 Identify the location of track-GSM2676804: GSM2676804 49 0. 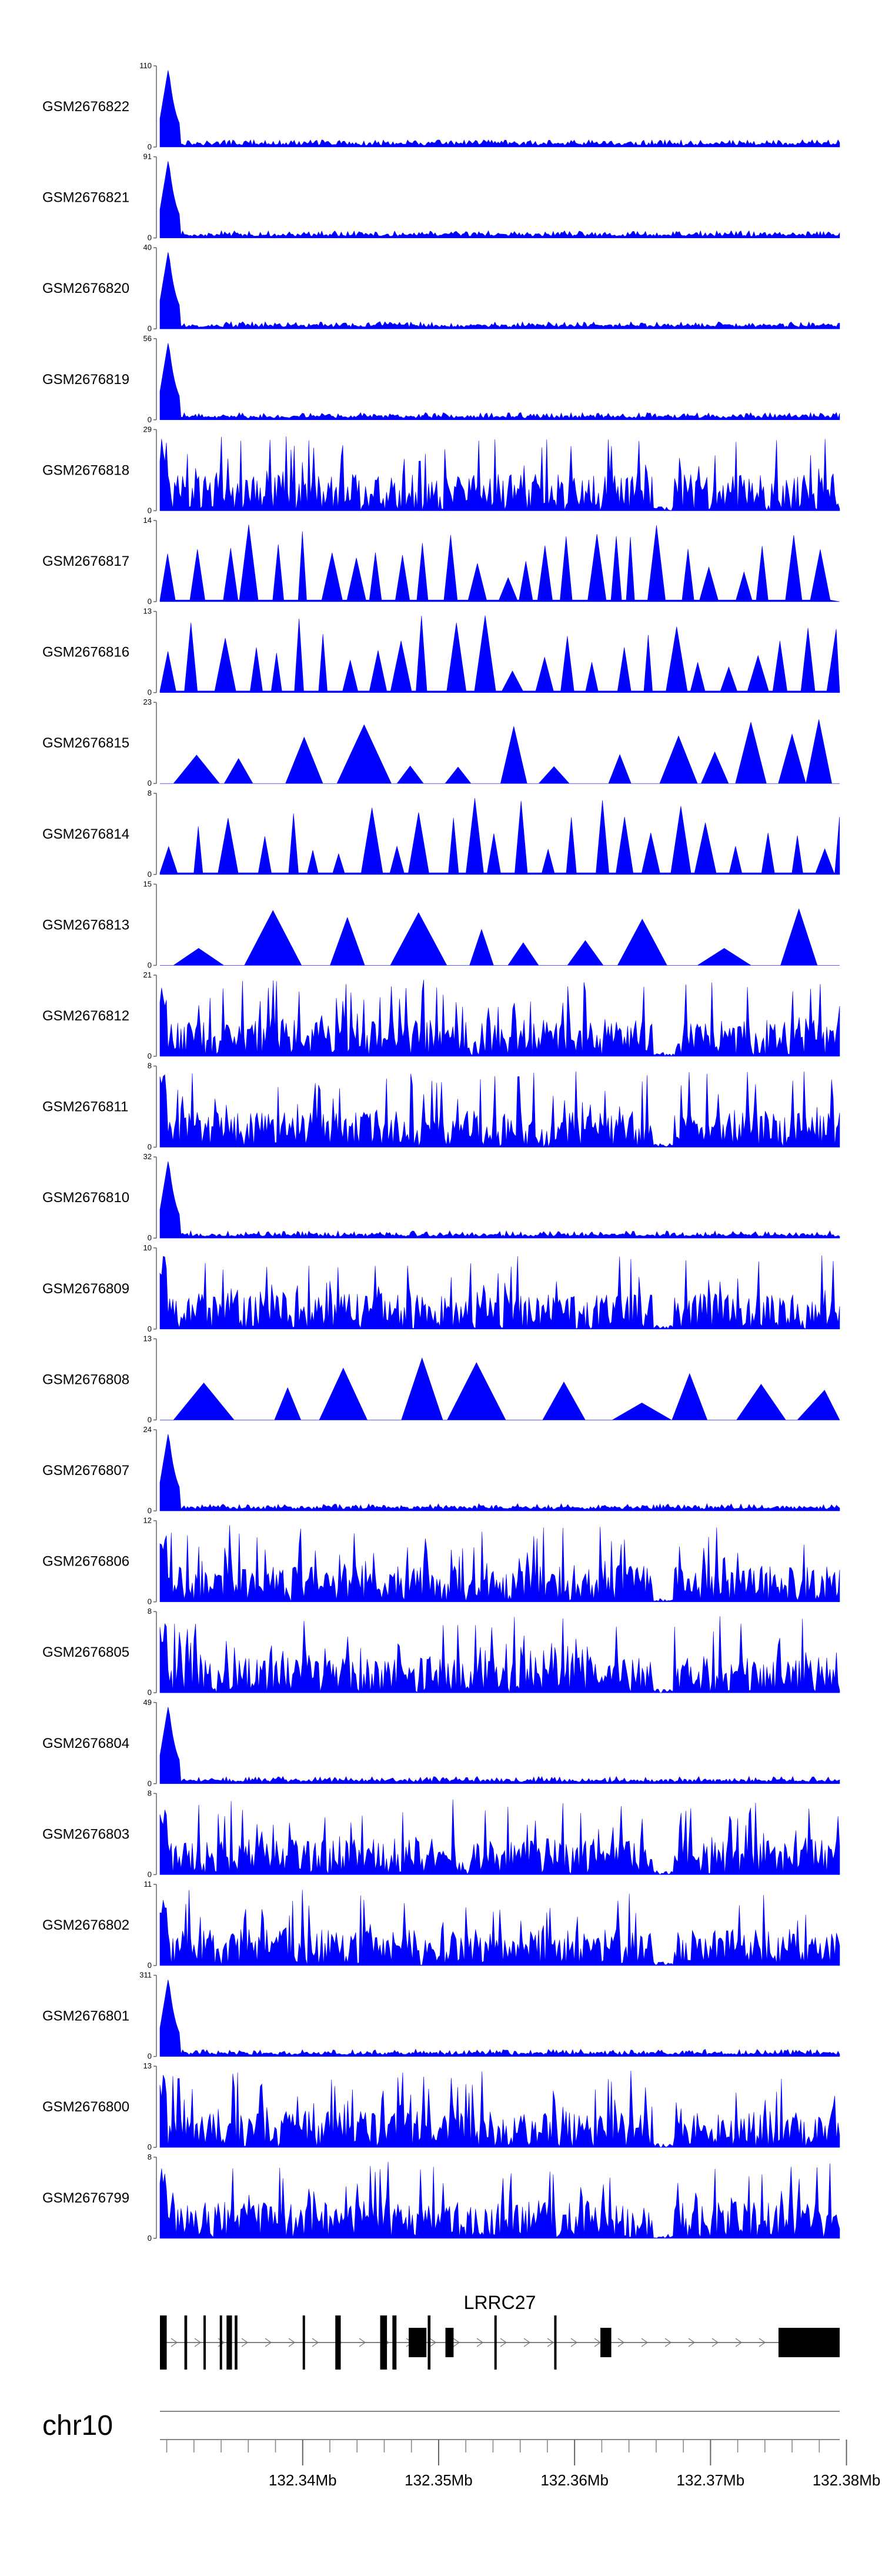
(441, 1743).